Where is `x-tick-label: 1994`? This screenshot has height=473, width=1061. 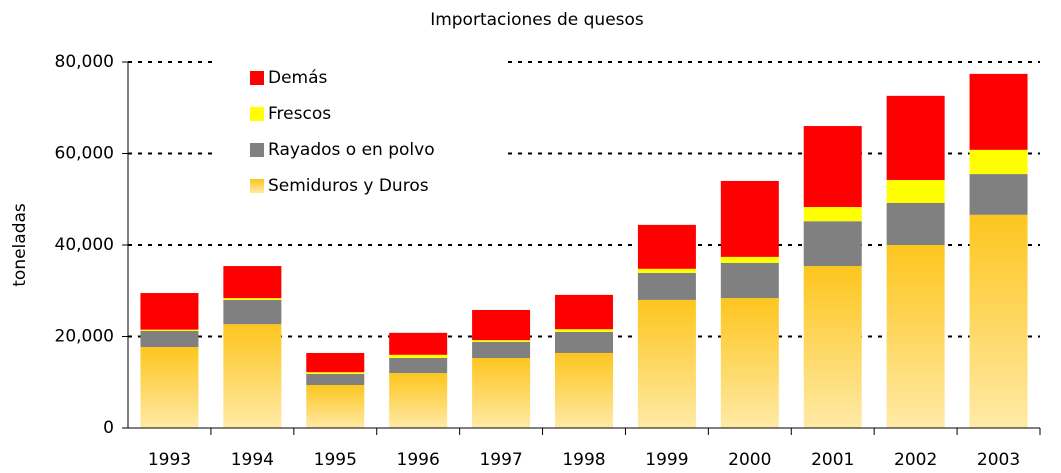 x-tick-label: 1994 is located at coordinates (252, 459).